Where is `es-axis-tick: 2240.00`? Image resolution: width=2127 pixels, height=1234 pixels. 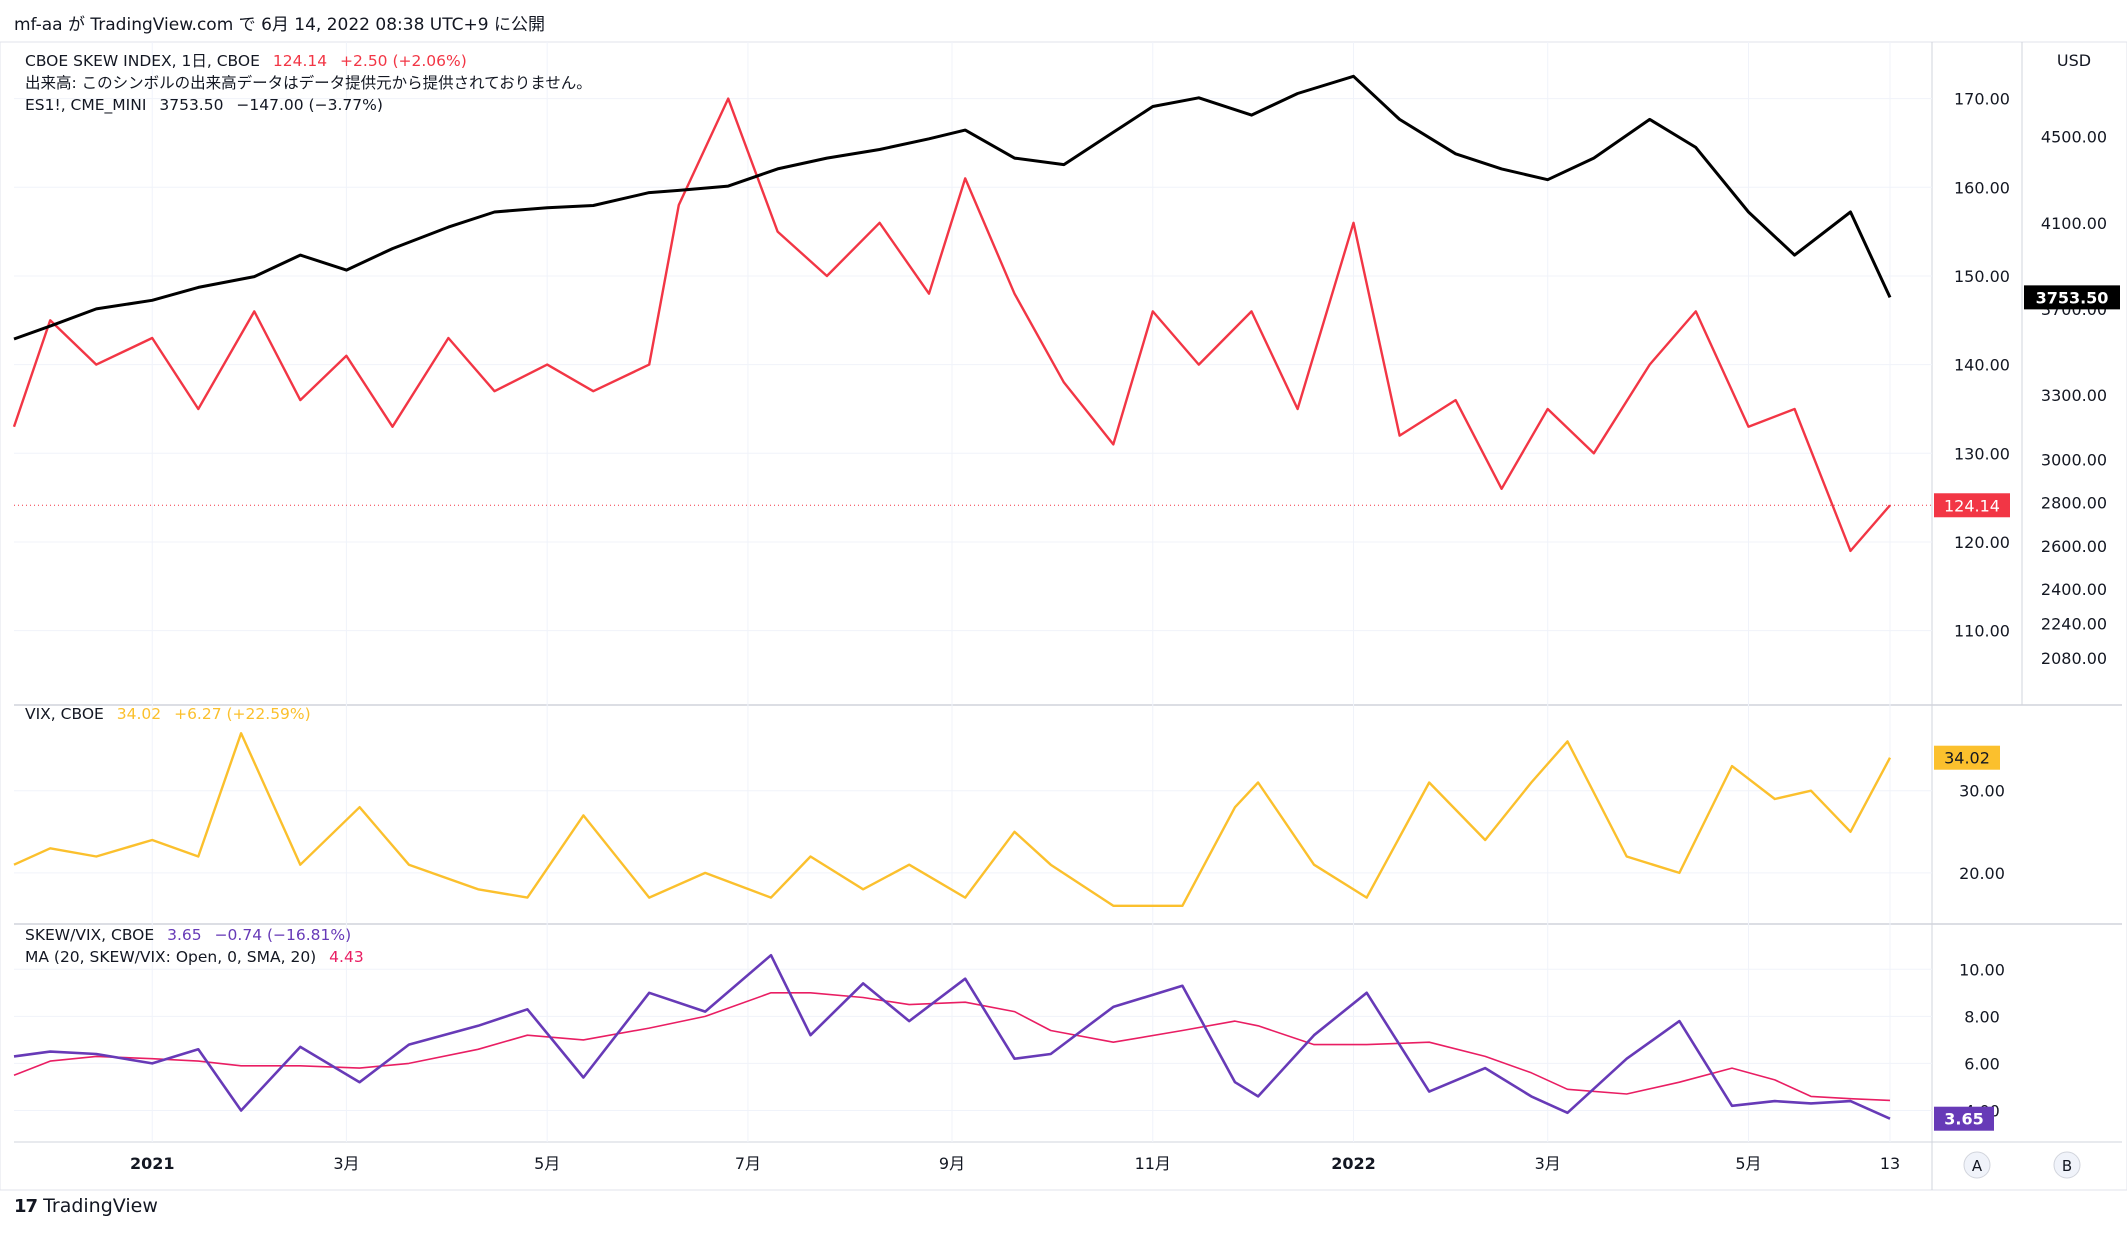 es-axis-tick: 2240.00 is located at coordinates (2074, 623).